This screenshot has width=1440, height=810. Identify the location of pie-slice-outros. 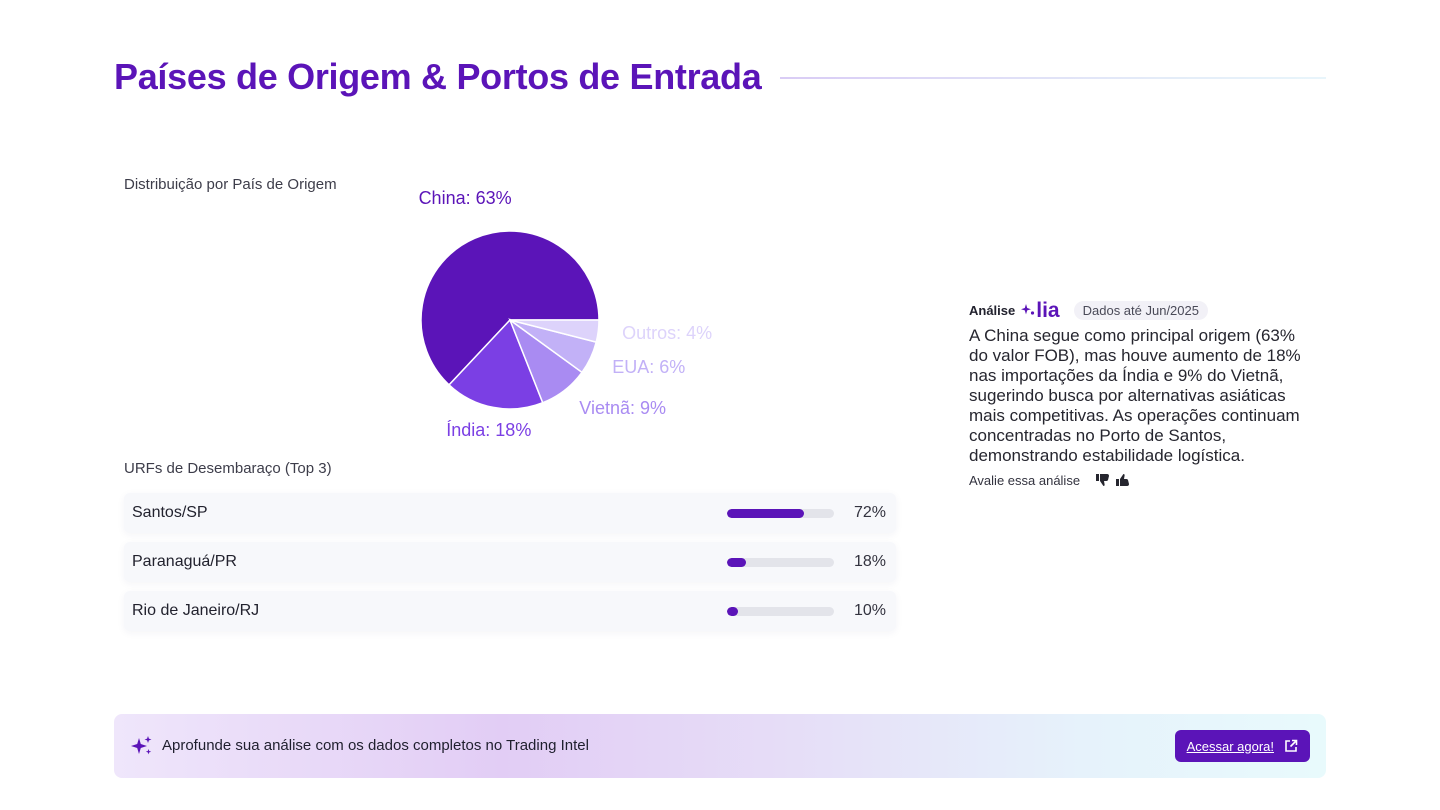
(554, 331).